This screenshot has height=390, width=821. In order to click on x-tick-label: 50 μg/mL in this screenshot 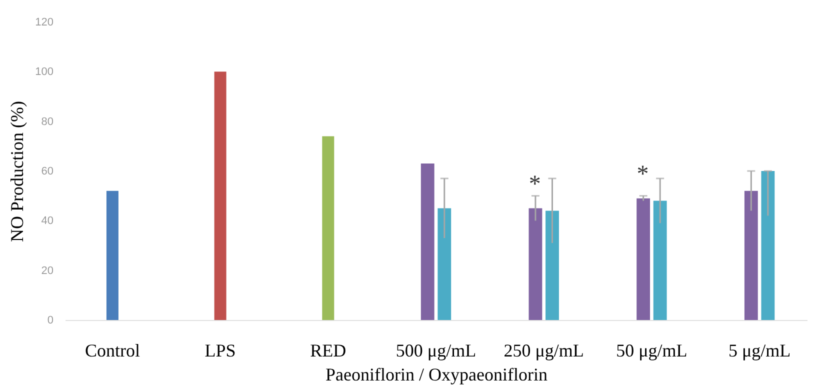, I will do `click(652, 350)`.